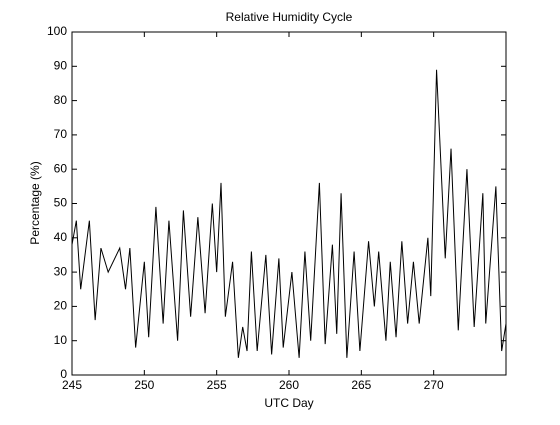 The height and width of the screenshot is (425, 560). I want to click on x-tick-label: 255, so click(217, 385).